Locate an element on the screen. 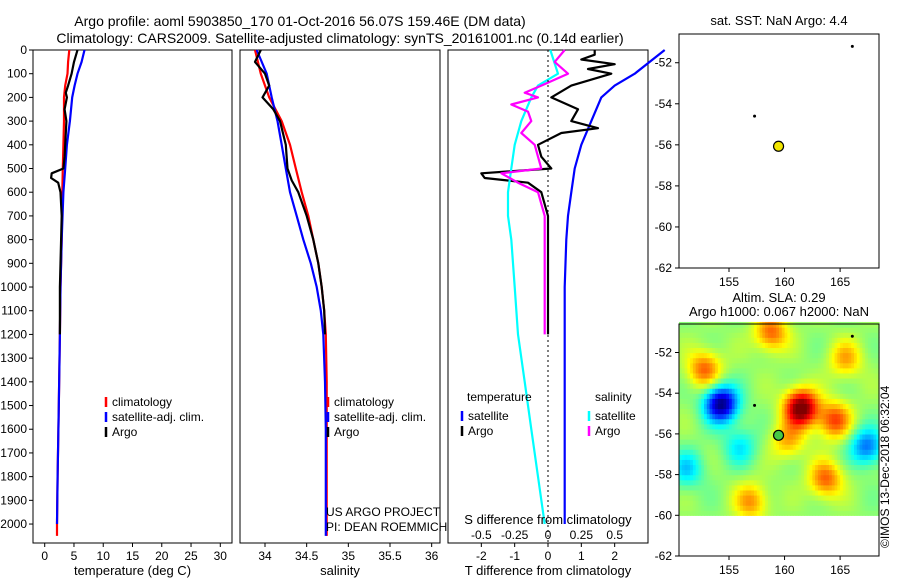 This screenshot has width=900, height=580. y-tick-label: 800 is located at coordinates (17, 240).